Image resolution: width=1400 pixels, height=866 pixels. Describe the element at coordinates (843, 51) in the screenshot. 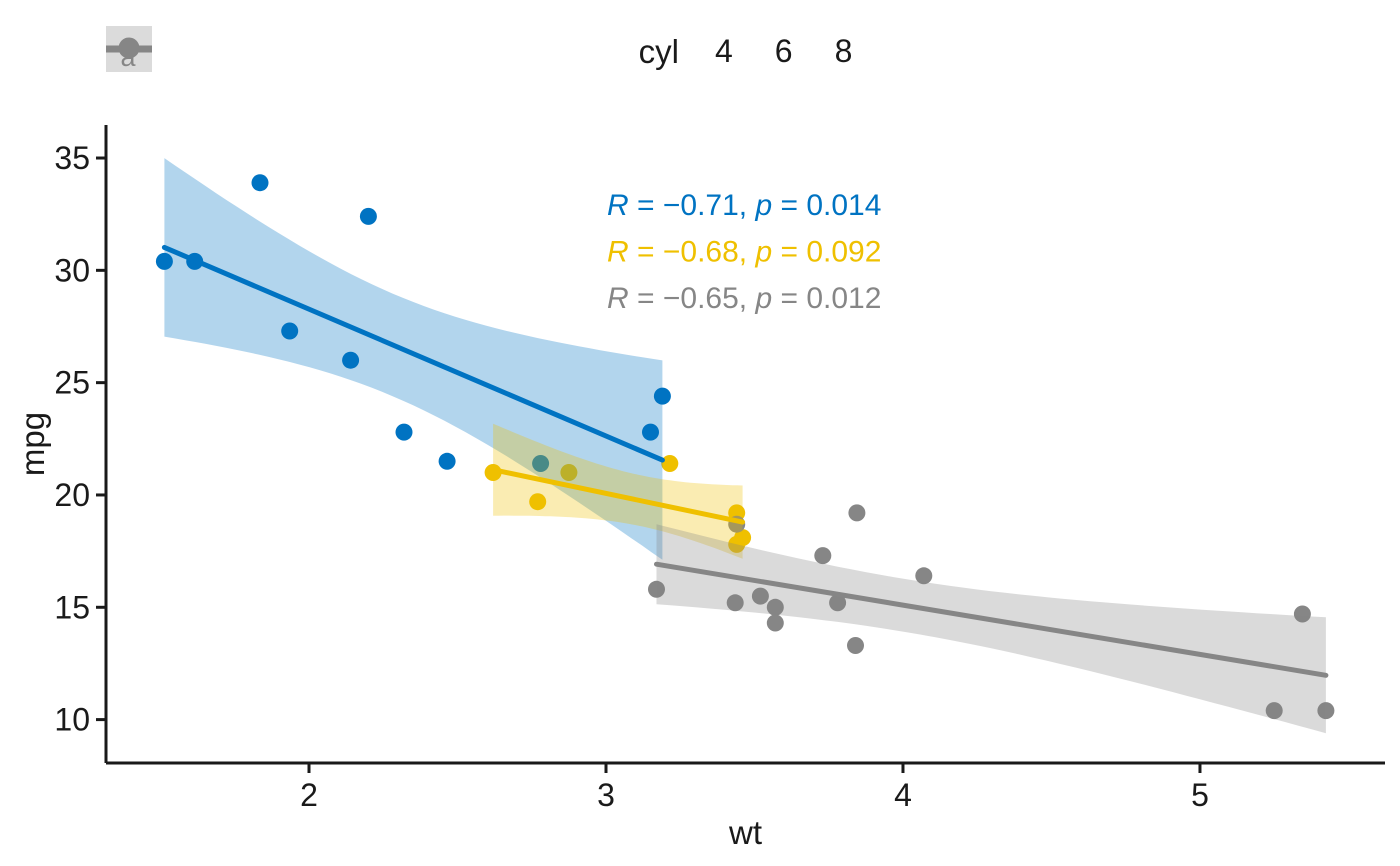

I see `legend-label-8: 8` at that location.